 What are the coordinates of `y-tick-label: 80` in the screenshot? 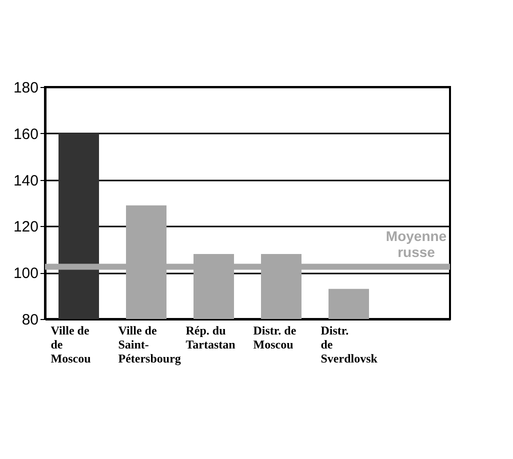 It's located at (30, 320).